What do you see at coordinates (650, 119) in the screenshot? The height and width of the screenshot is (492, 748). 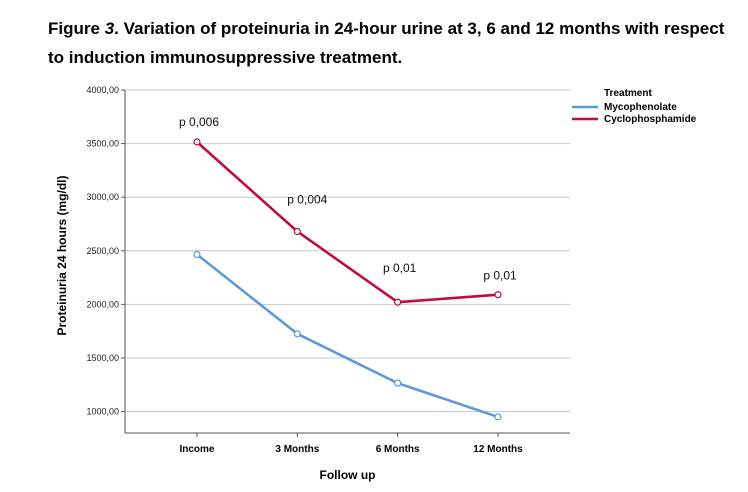 I see `legend-label: Cyclophosphamide` at bounding box center [650, 119].